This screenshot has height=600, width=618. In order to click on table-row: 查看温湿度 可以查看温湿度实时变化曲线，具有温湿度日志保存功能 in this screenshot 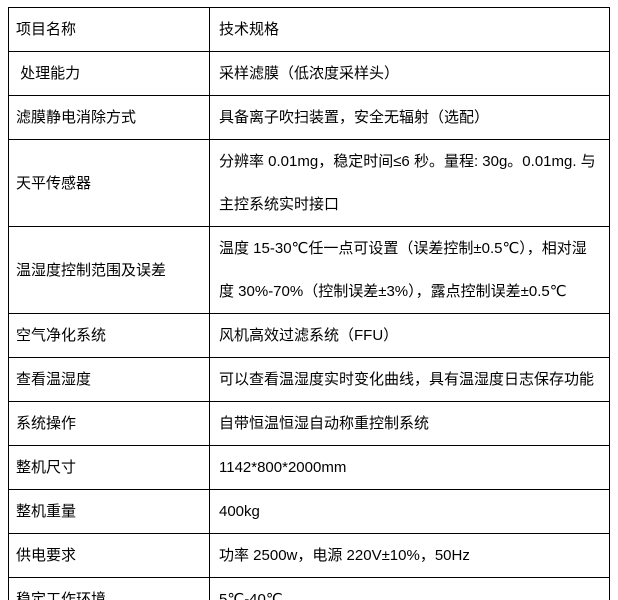, I will do `click(309, 379)`.